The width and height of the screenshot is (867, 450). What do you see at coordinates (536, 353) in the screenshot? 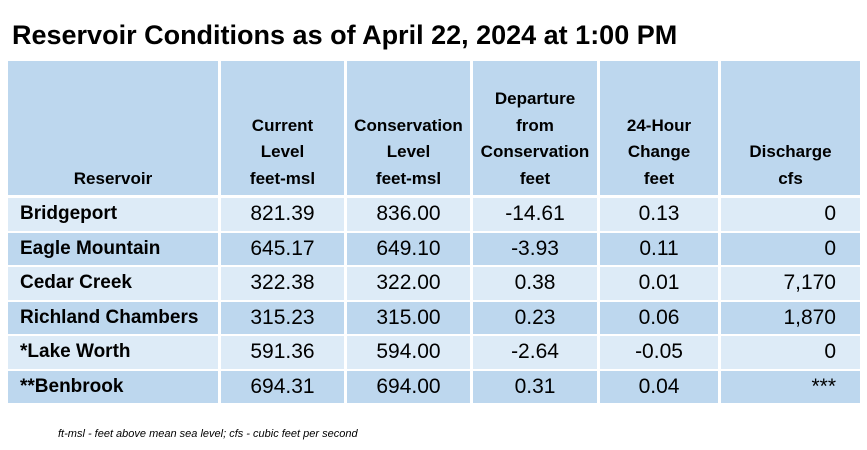
I see `departure-cell: -2.64` at bounding box center [536, 353].